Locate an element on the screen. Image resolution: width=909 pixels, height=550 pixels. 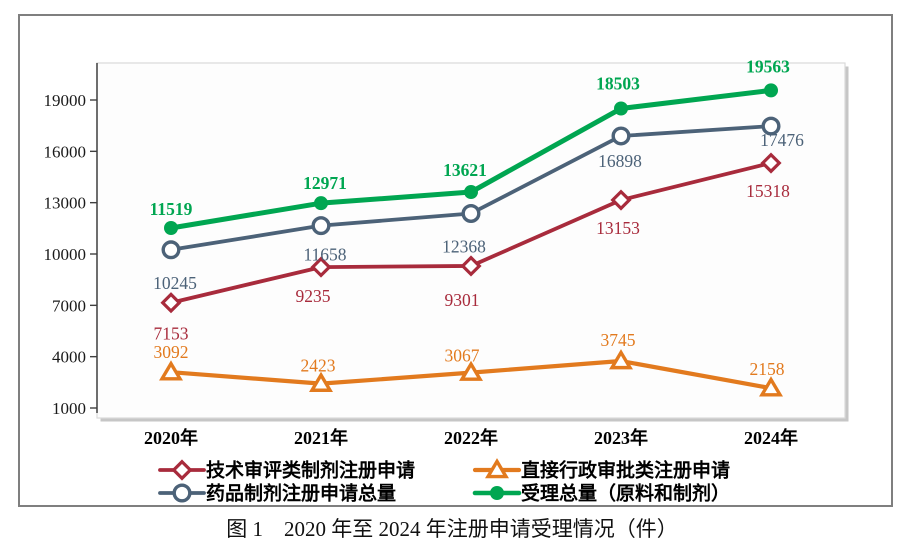
data-point-label: 15318 is located at coordinates (768, 191).